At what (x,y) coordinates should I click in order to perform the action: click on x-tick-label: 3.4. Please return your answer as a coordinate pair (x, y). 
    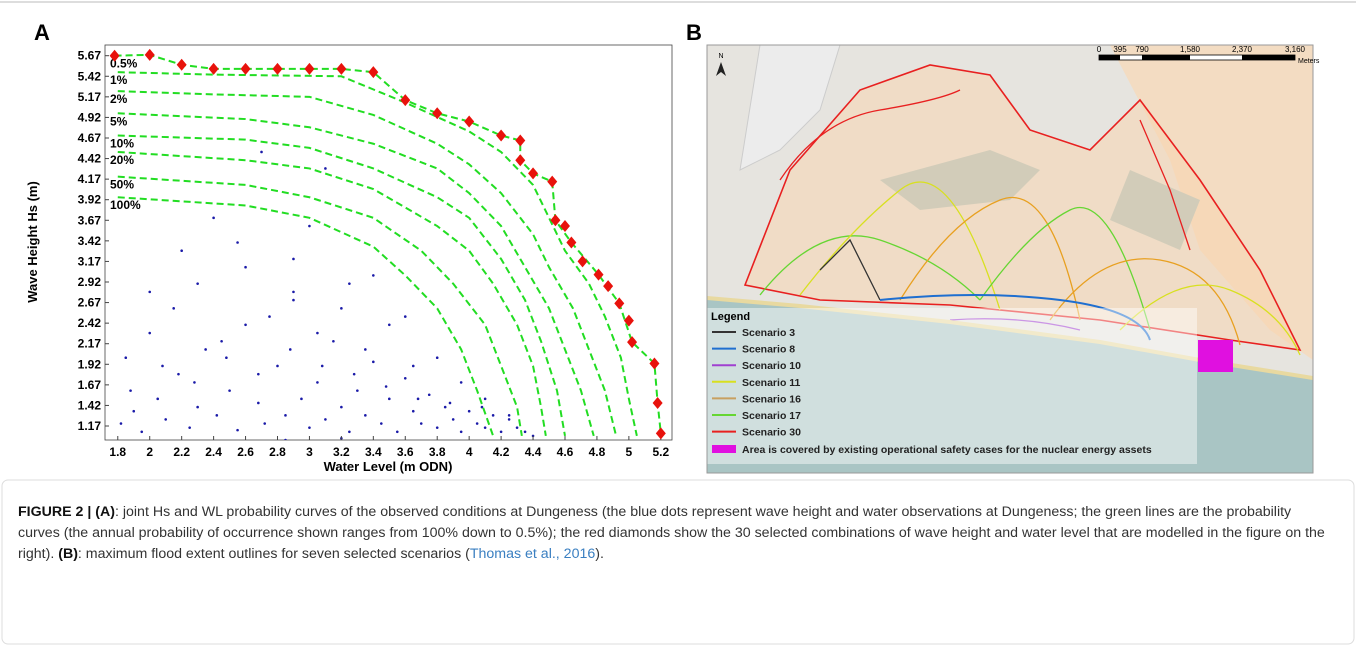
    Looking at the image, I should click on (373, 452).